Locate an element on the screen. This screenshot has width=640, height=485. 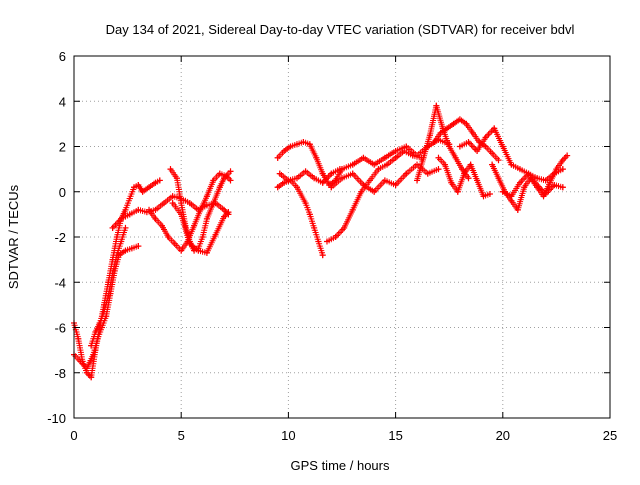
y-axis-label: SDTVAR / TECUs is located at coordinates (13, 236).